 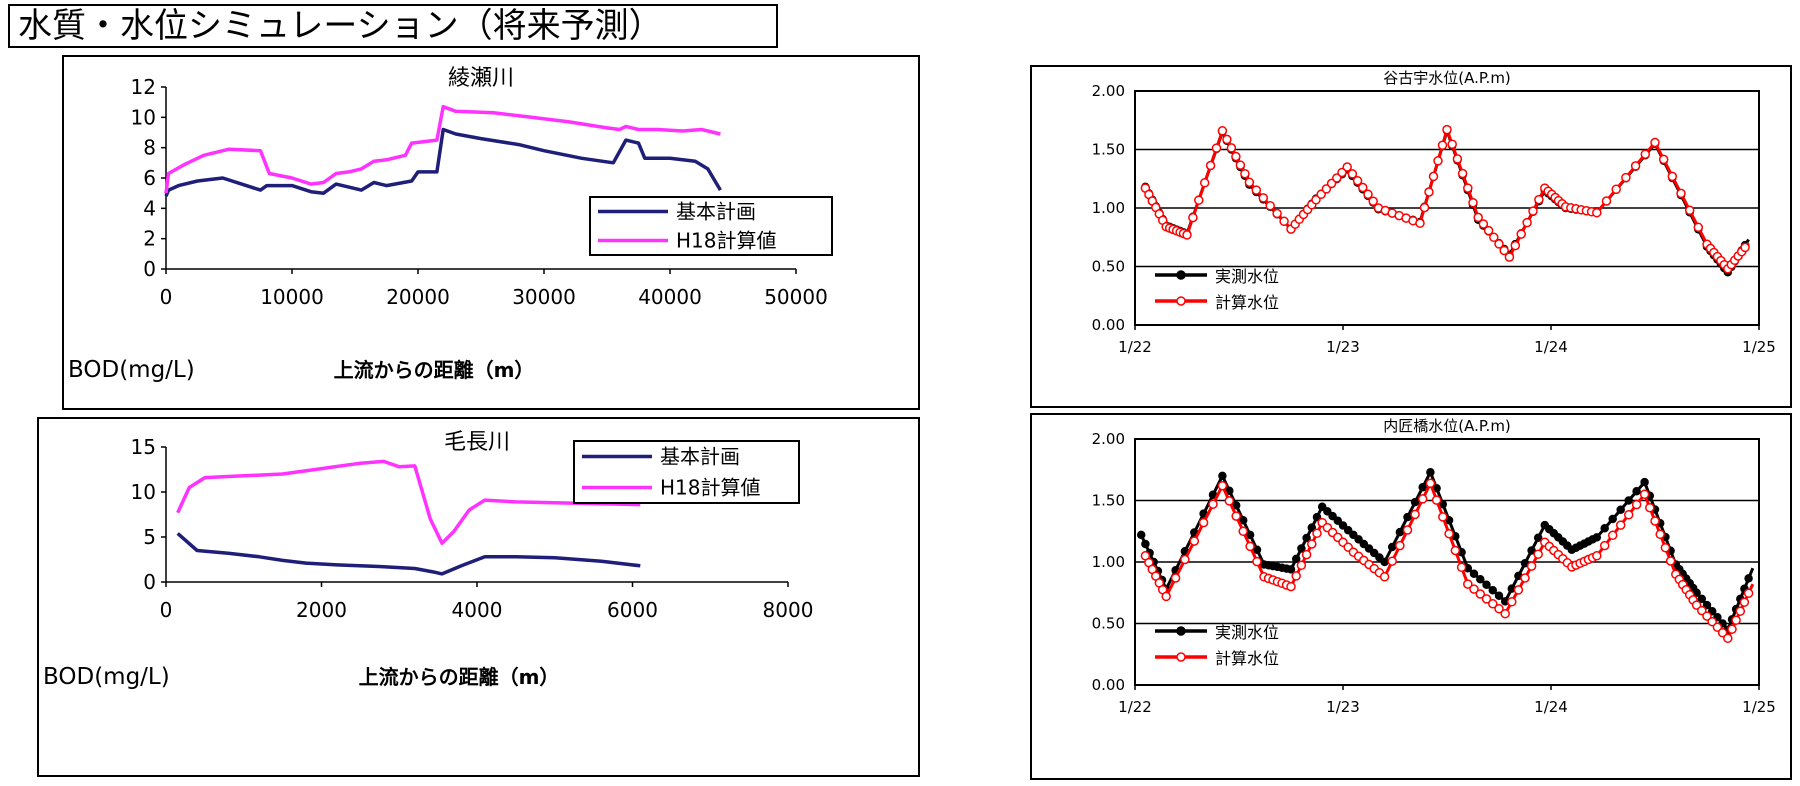 What do you see at coordinates (321, 610) in the screenshot?
I see `x-tick-label: 2000` at bounding box center [321, 610].